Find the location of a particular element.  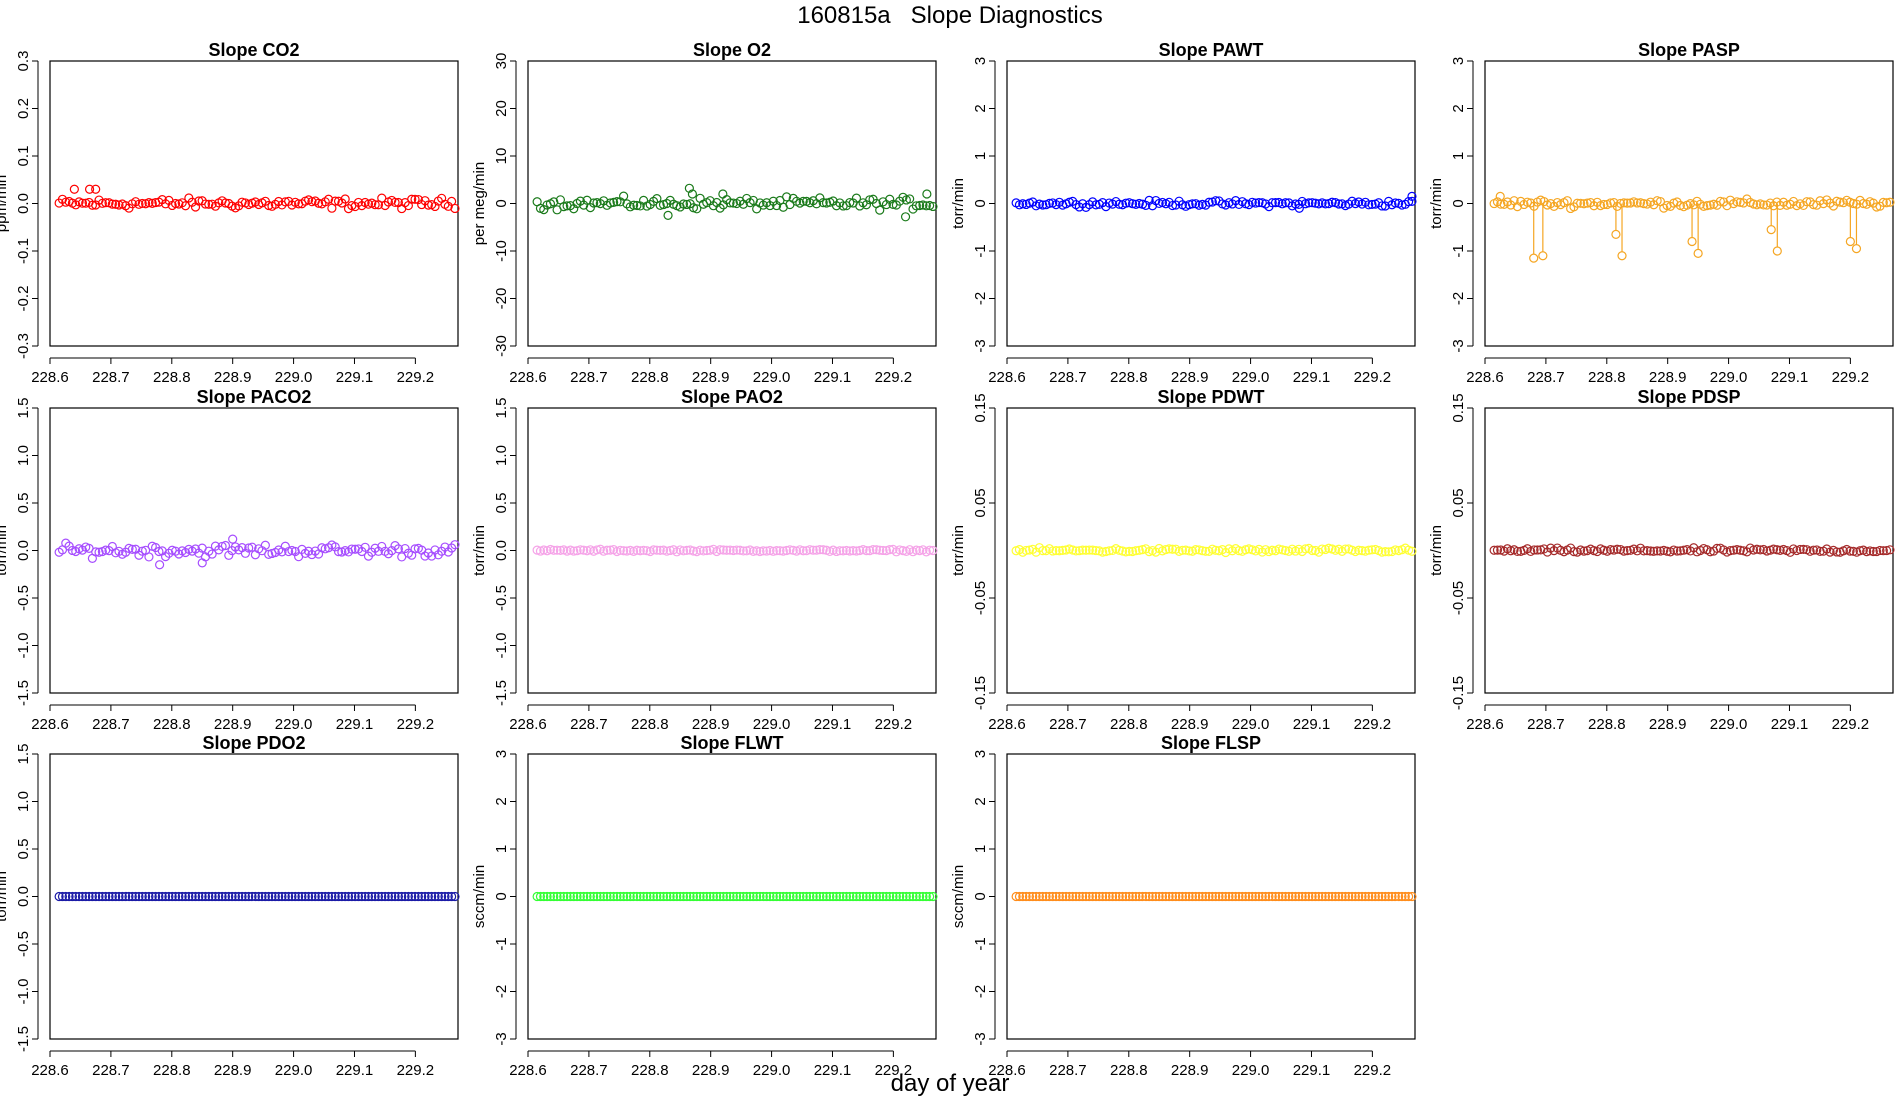

x-tick-label: 228.6 is located at coordinates (528, 724).